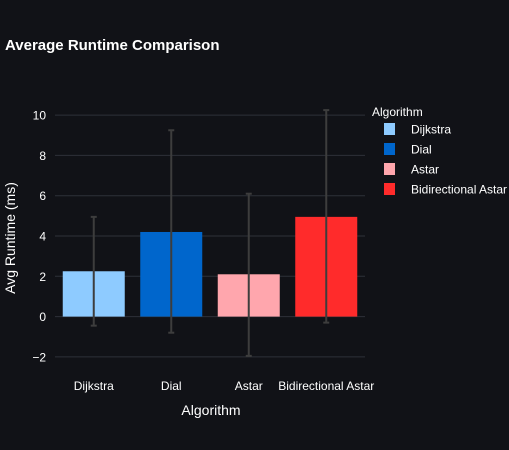 The image size is (509, 450). What do you see at coordinates (112, 45) in the screenshot?
I see `chart-title: Average Runtime Comparison` at bounding box center [112, 45].